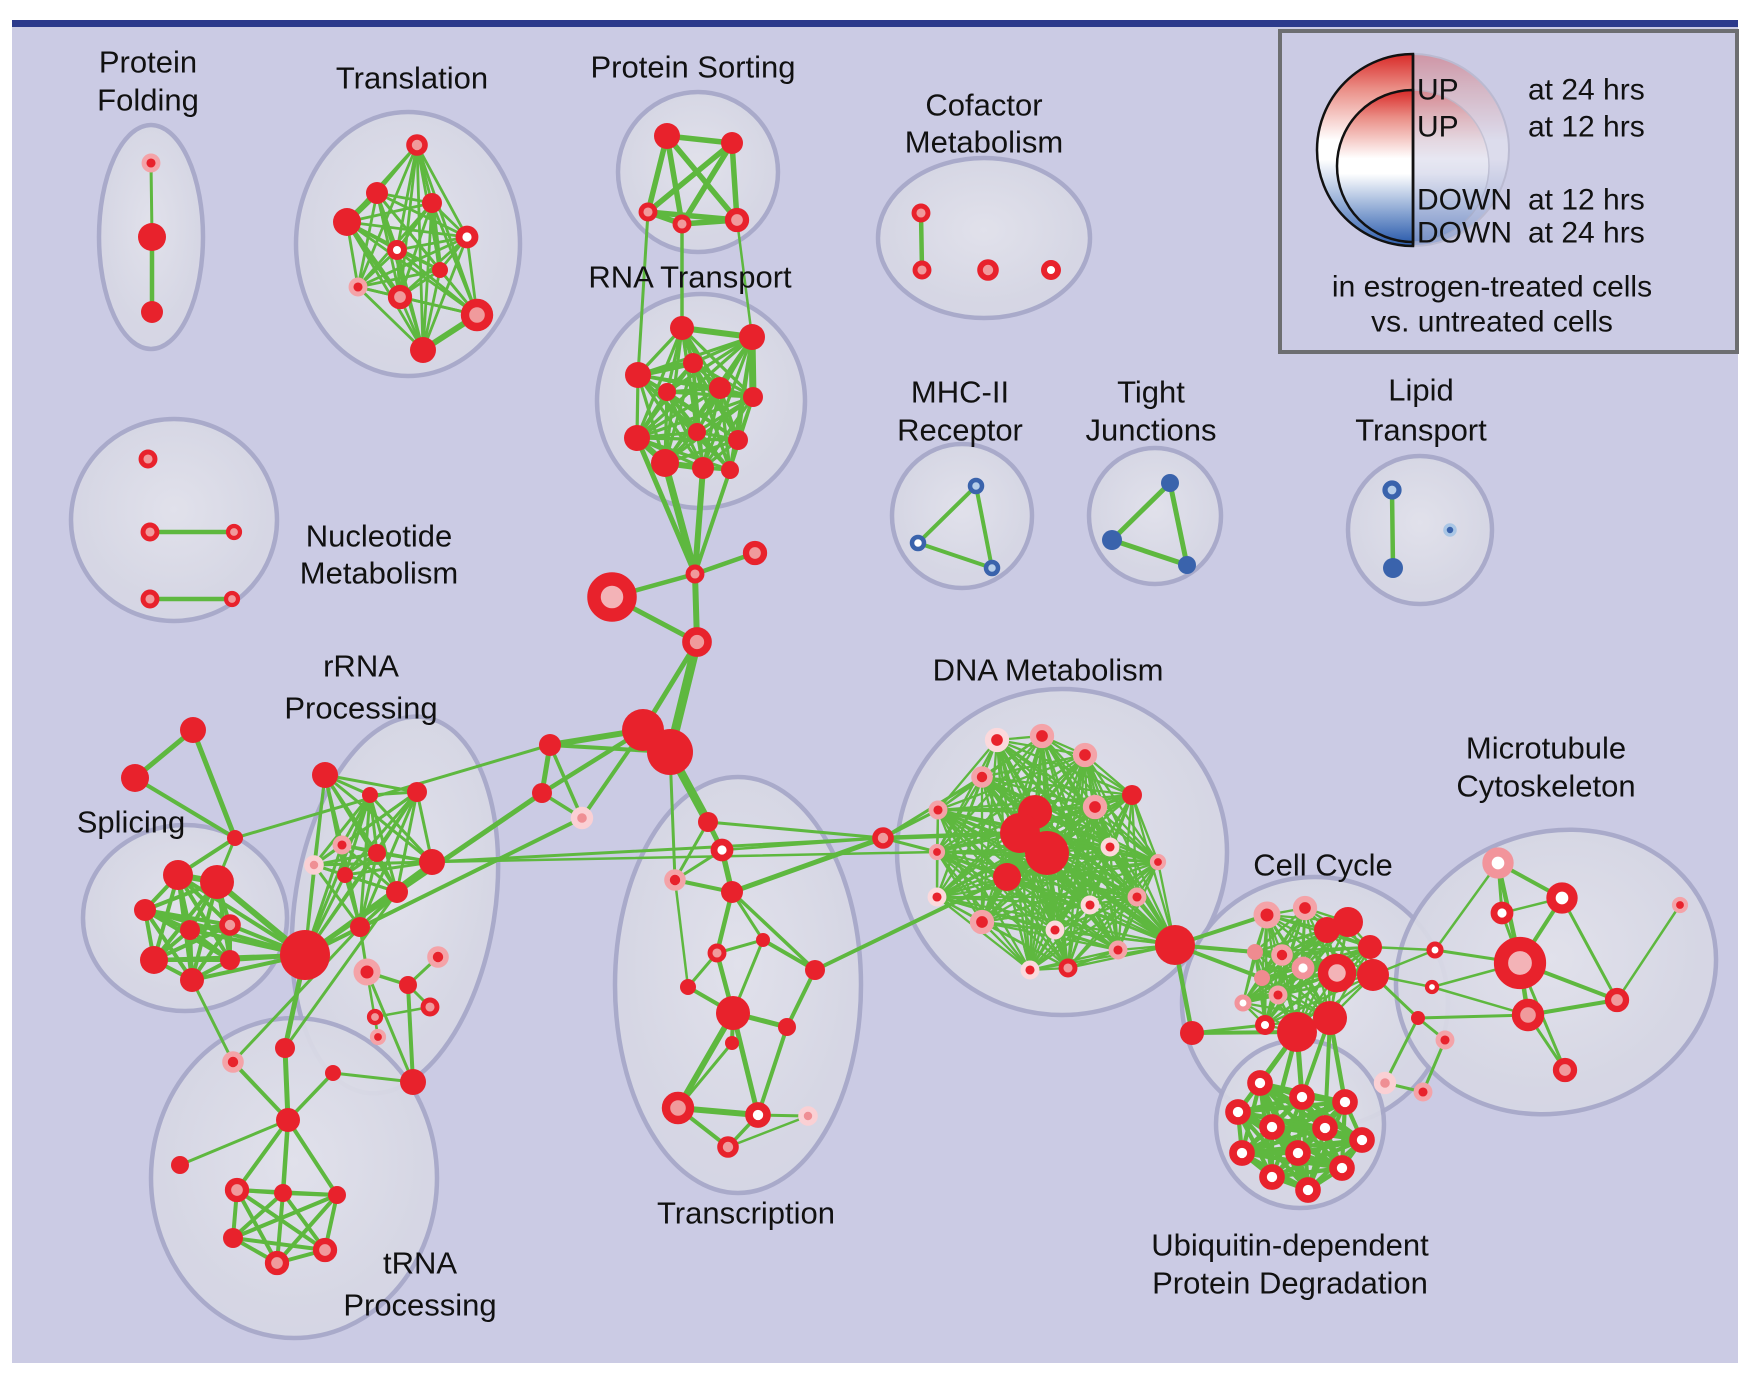 The height and width of the screenshot is (1376, 1750). Describe the element at coordinates (174, 520) in the screenshot. I see `cluster-bubble-nucleotide` at that location.